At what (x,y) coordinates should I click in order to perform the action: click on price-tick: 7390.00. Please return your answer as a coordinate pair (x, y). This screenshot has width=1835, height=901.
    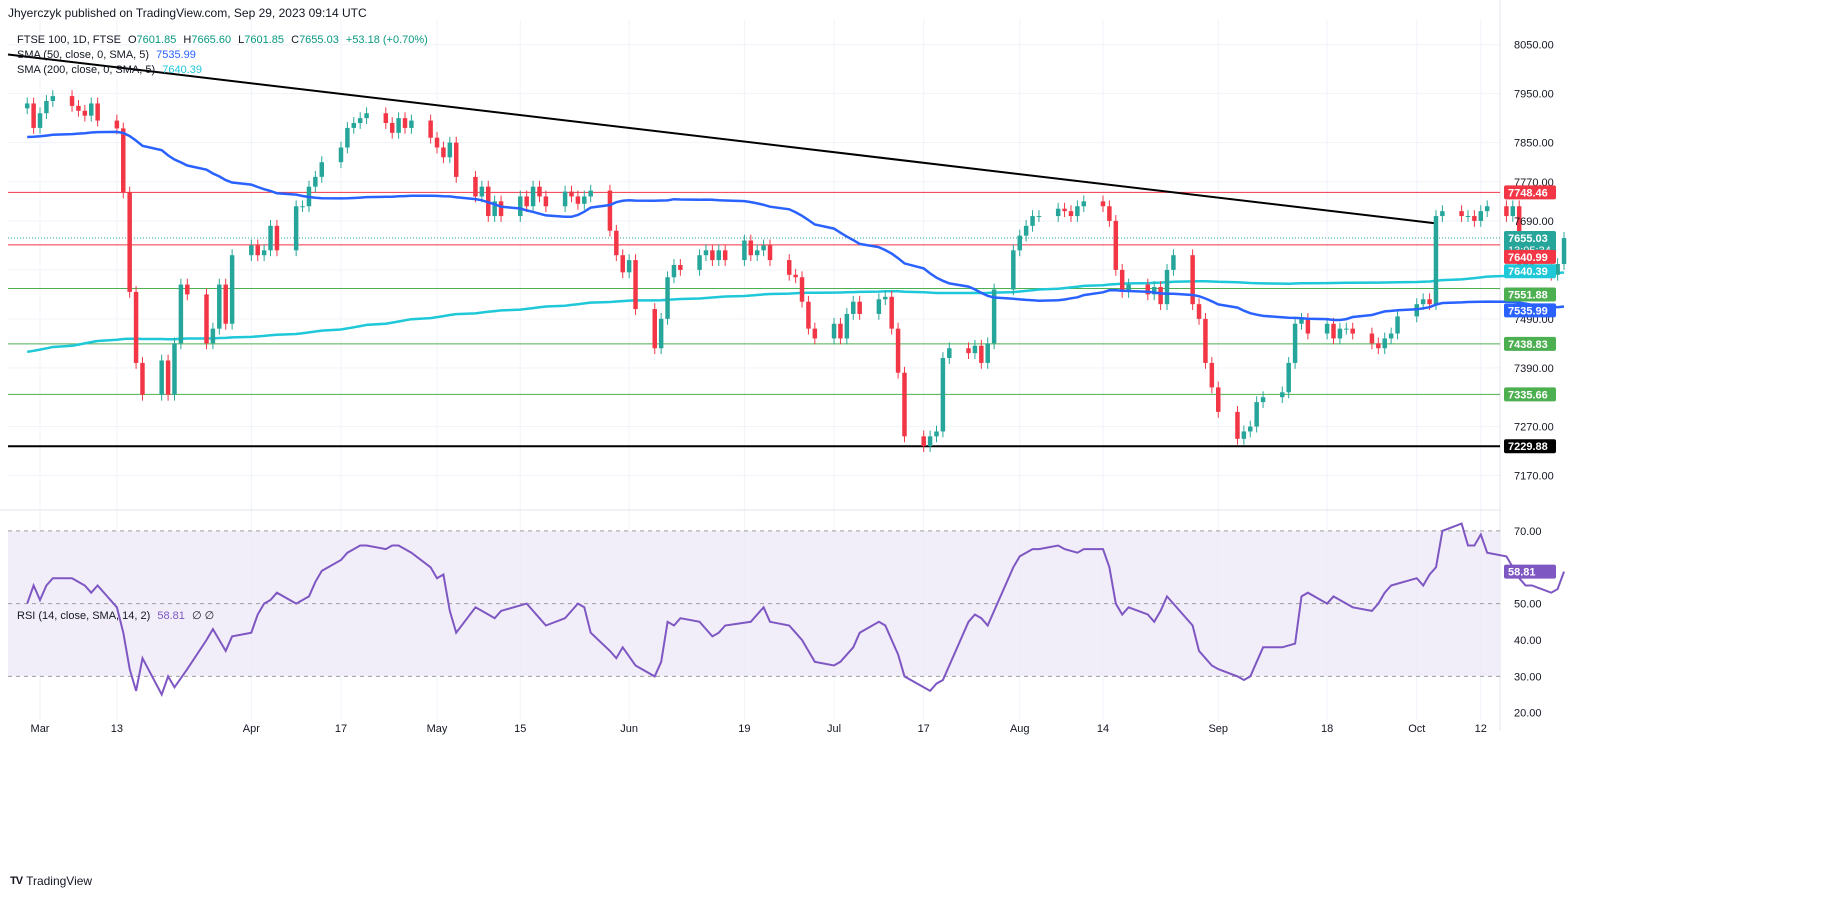
    Looking at the image, I should click on (1534, 369).